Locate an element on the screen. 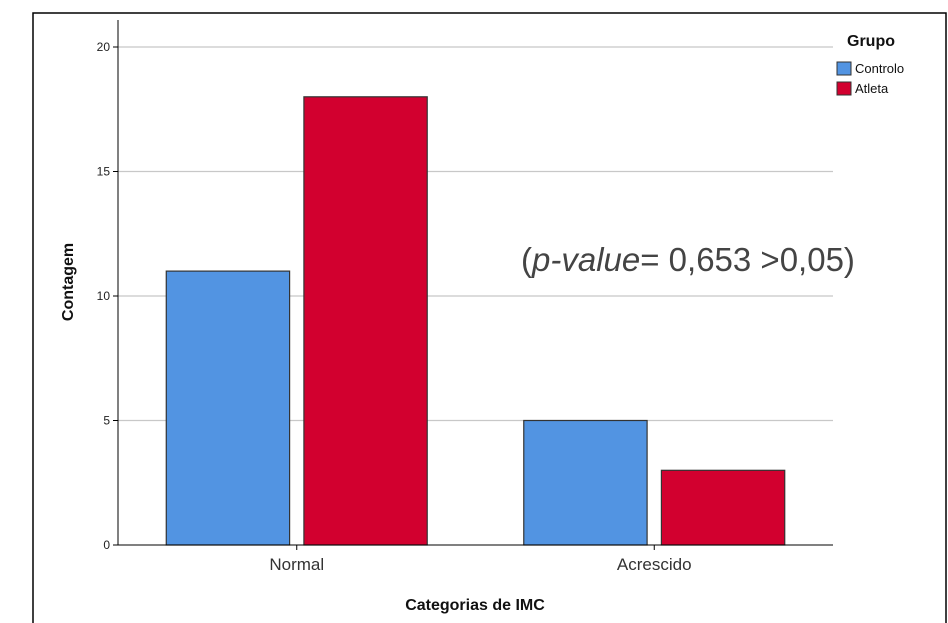 The image size is (948, 623). legend-label-controlo: Controlo is located at coordinates (879, 68).